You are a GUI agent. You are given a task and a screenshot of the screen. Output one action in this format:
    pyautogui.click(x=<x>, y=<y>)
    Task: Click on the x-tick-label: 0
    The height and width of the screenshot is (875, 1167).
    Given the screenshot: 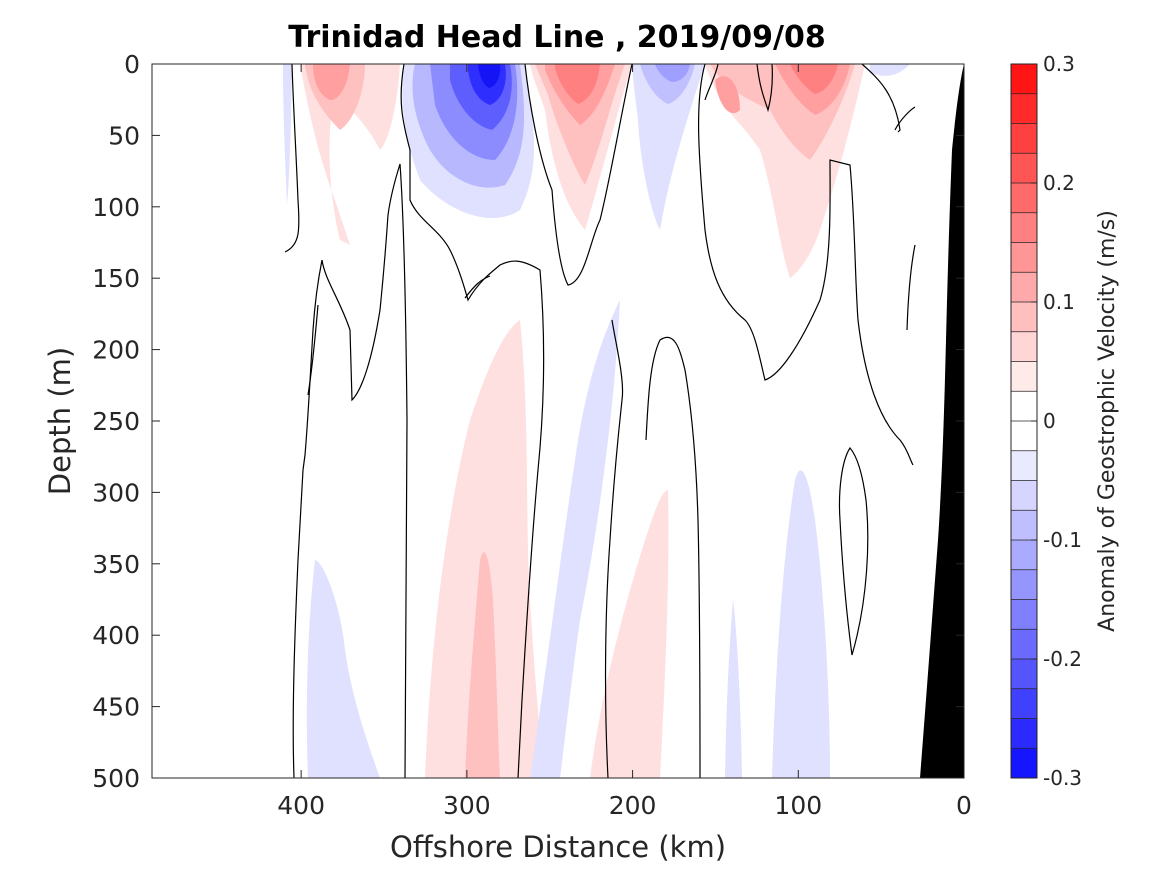 What is the action you would take?
    pyautogui.click(x=964, y=805)
    